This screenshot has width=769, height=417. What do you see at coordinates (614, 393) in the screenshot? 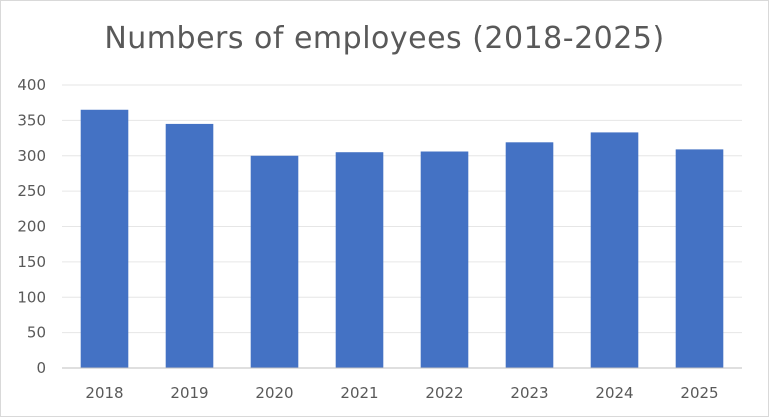
I see `x-tick-label: 2024` at bounding box center [614, 393].